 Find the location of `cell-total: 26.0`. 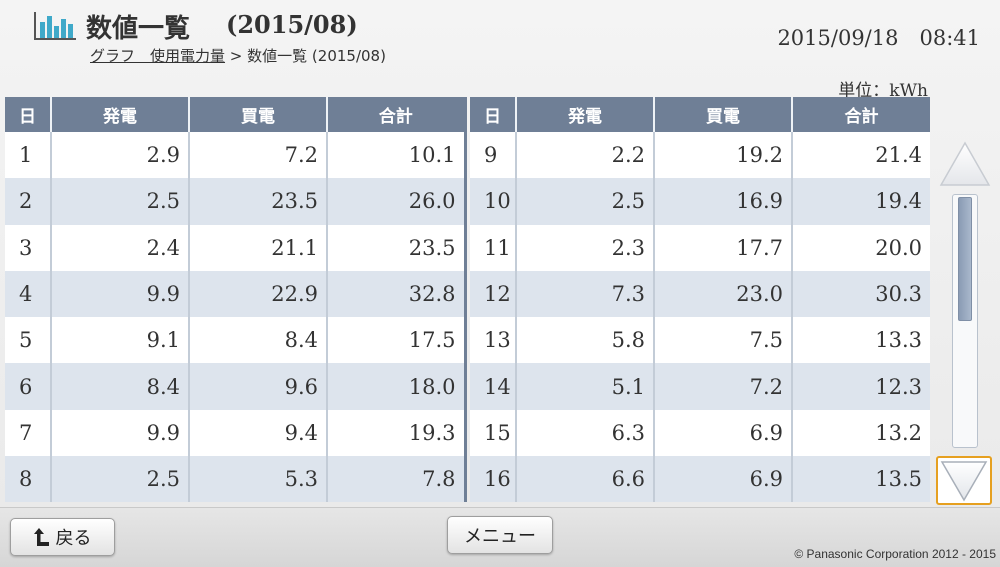

cell-total: 26.0 is located at coordinates (396, 201).